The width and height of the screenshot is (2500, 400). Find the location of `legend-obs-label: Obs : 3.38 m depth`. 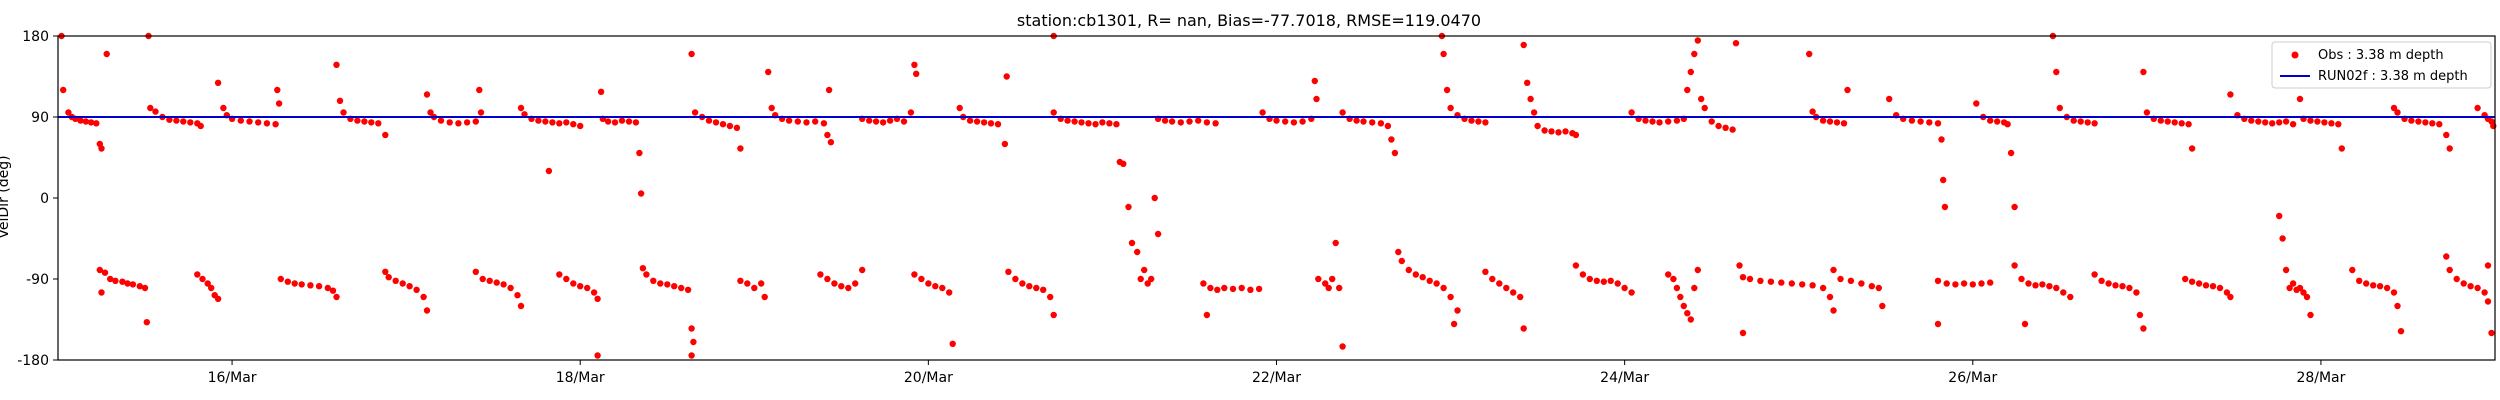

legend-obs-label: Obs : 3.38 m depth is located at coordinates (2381, 55).